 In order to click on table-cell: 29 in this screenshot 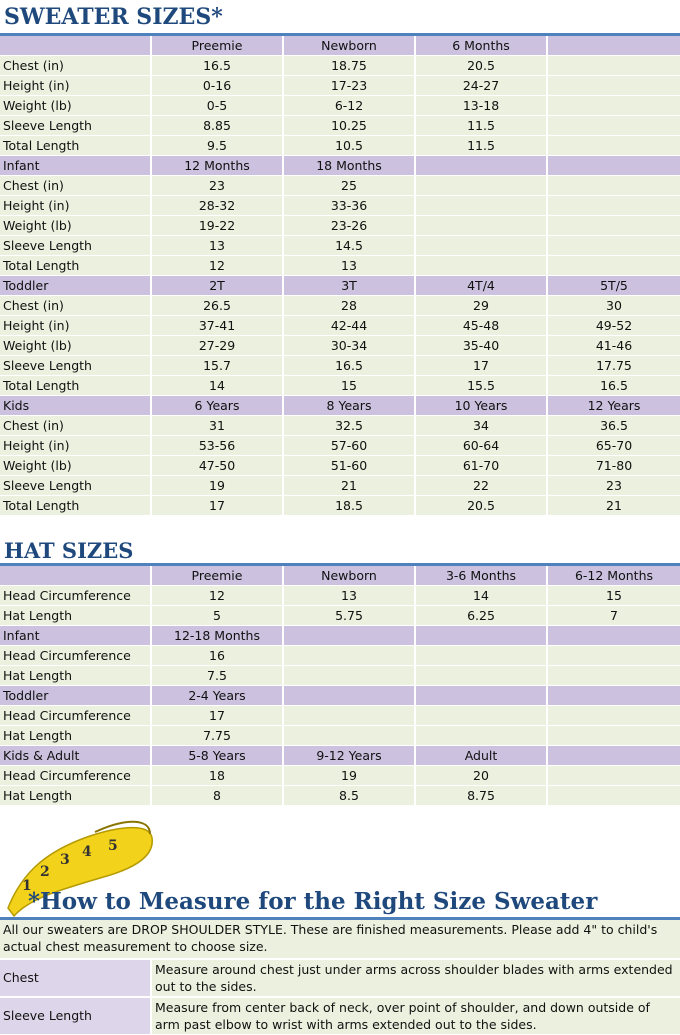, I will do `click(481, 305)`.